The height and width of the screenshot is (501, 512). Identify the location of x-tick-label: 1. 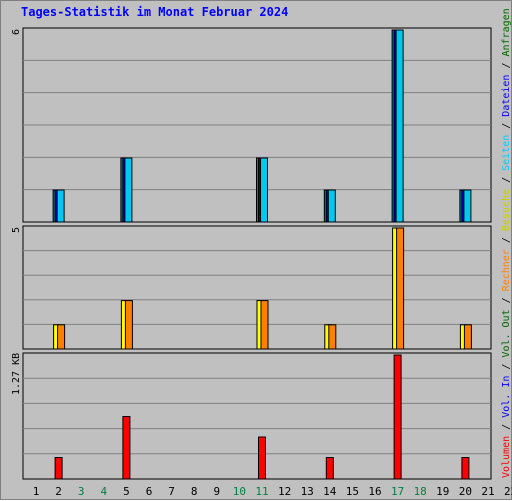
(36, 491).